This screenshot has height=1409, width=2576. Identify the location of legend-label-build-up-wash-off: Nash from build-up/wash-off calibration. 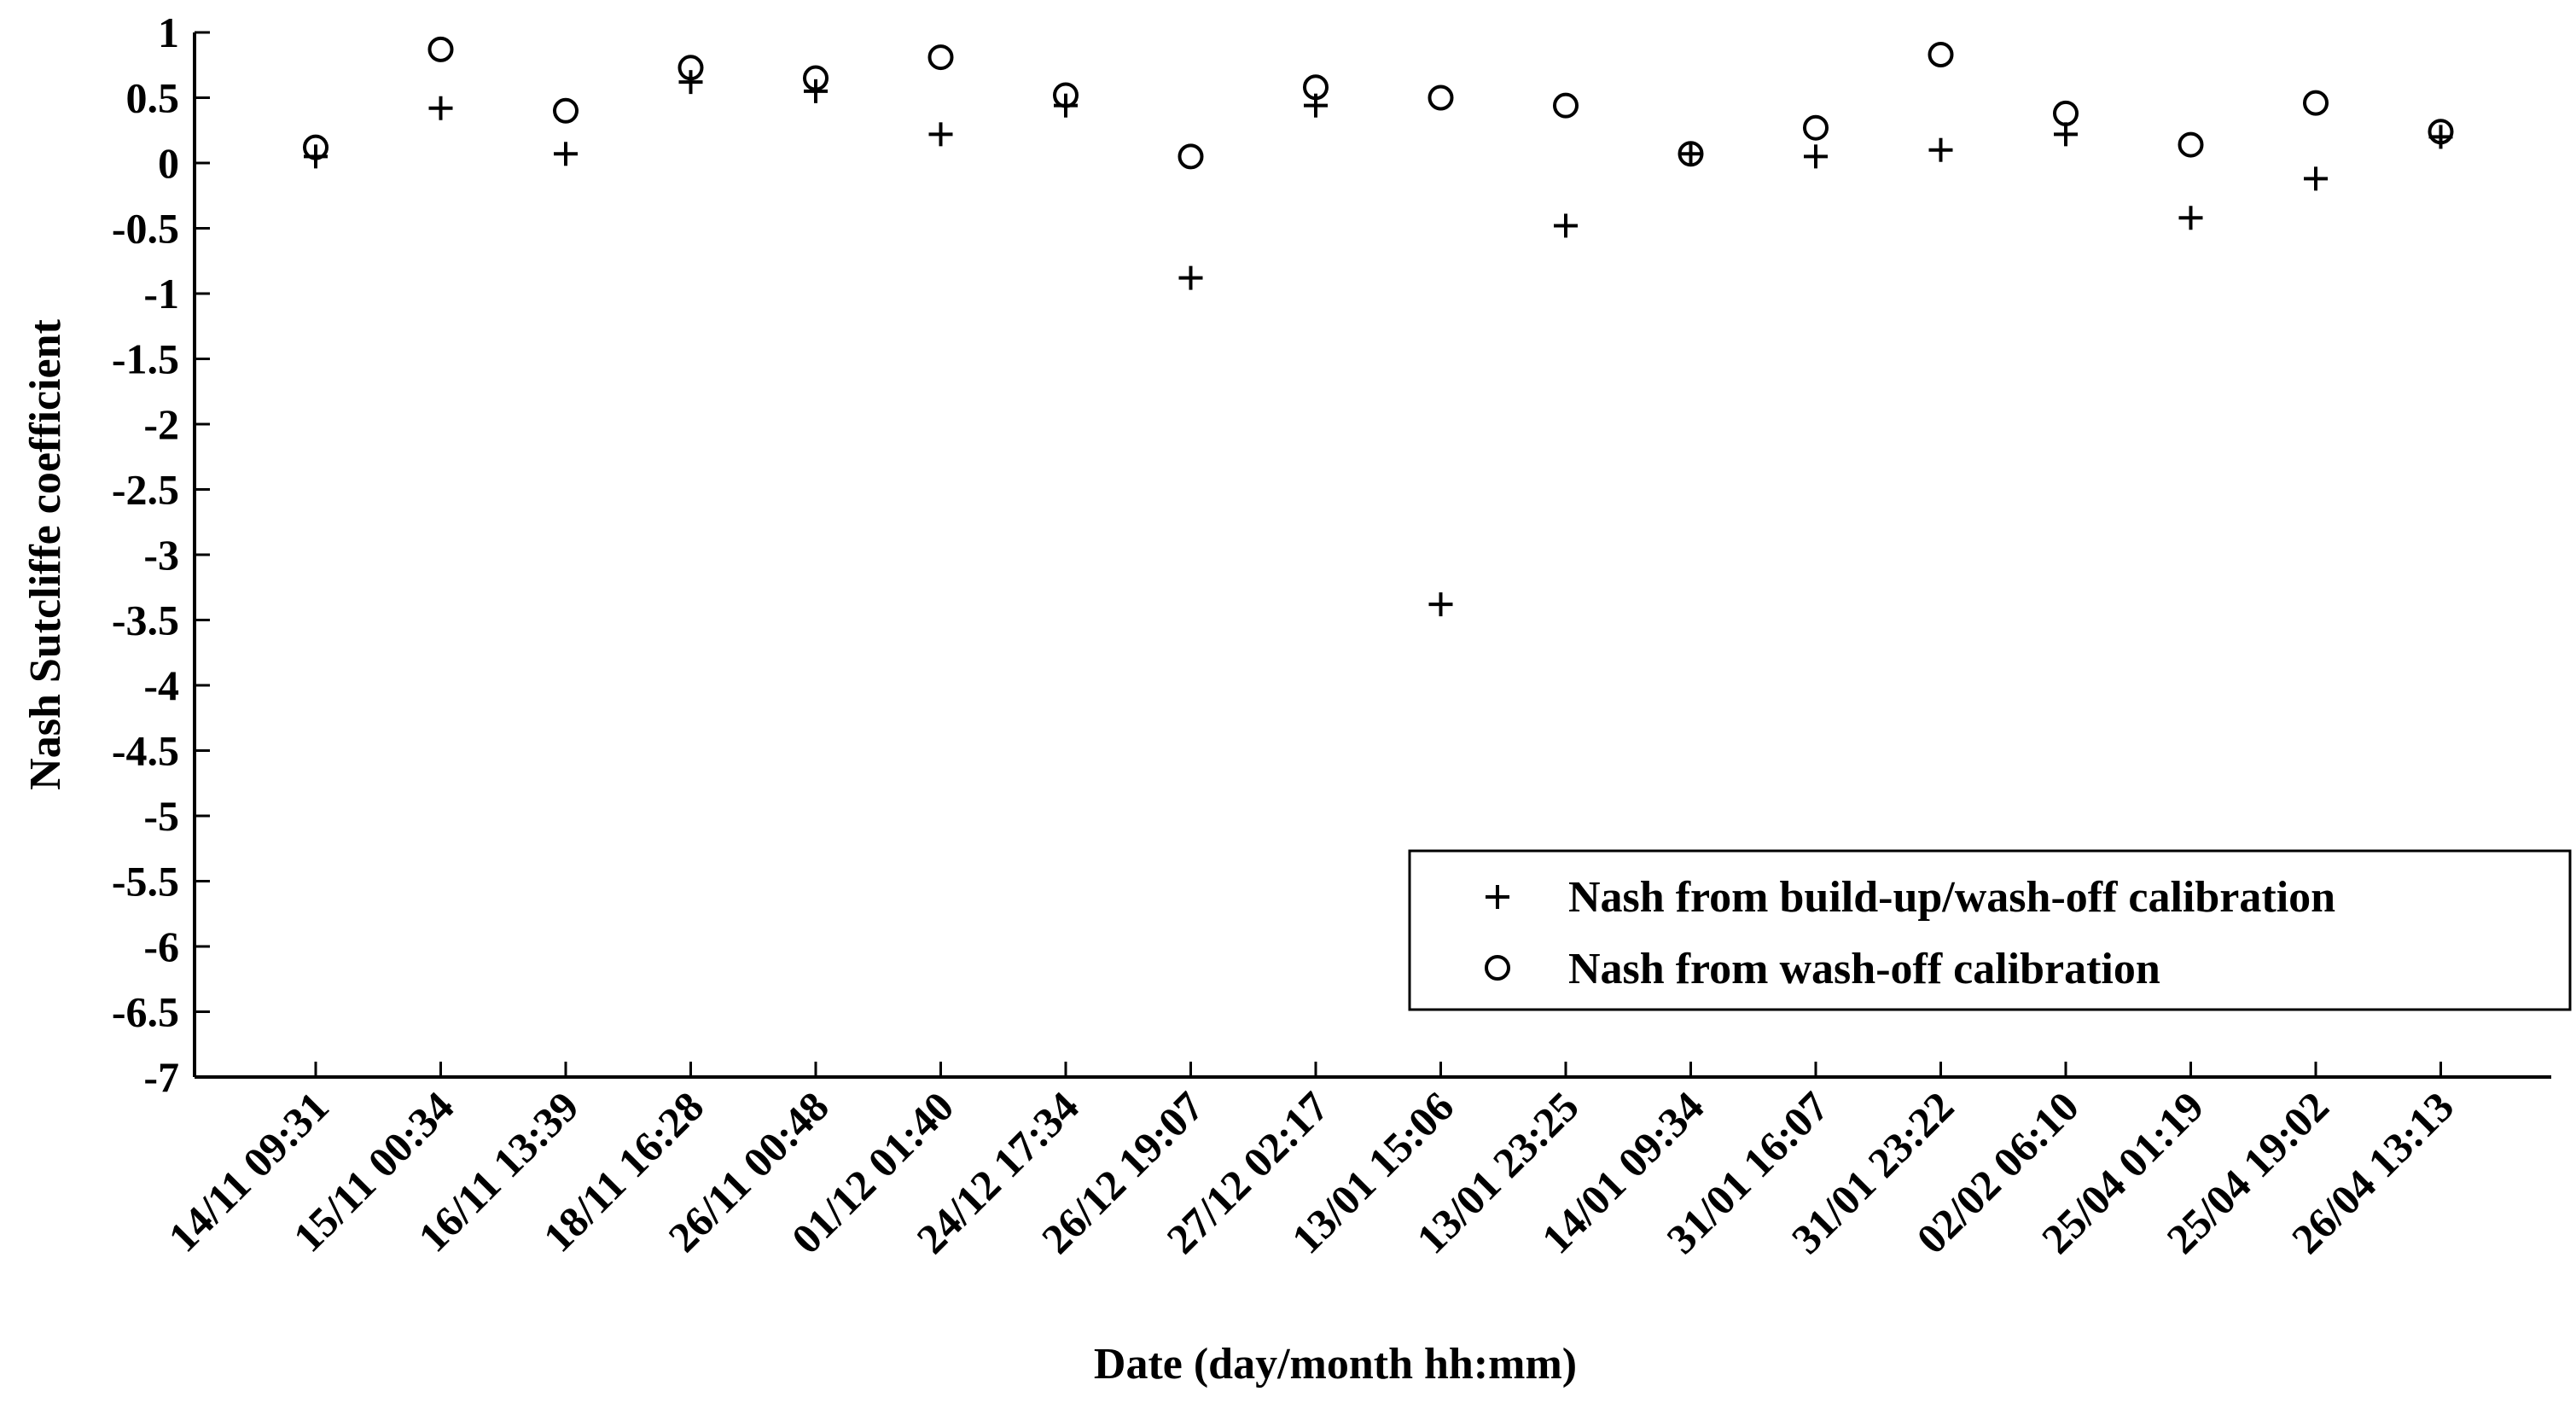
(1952, 897).